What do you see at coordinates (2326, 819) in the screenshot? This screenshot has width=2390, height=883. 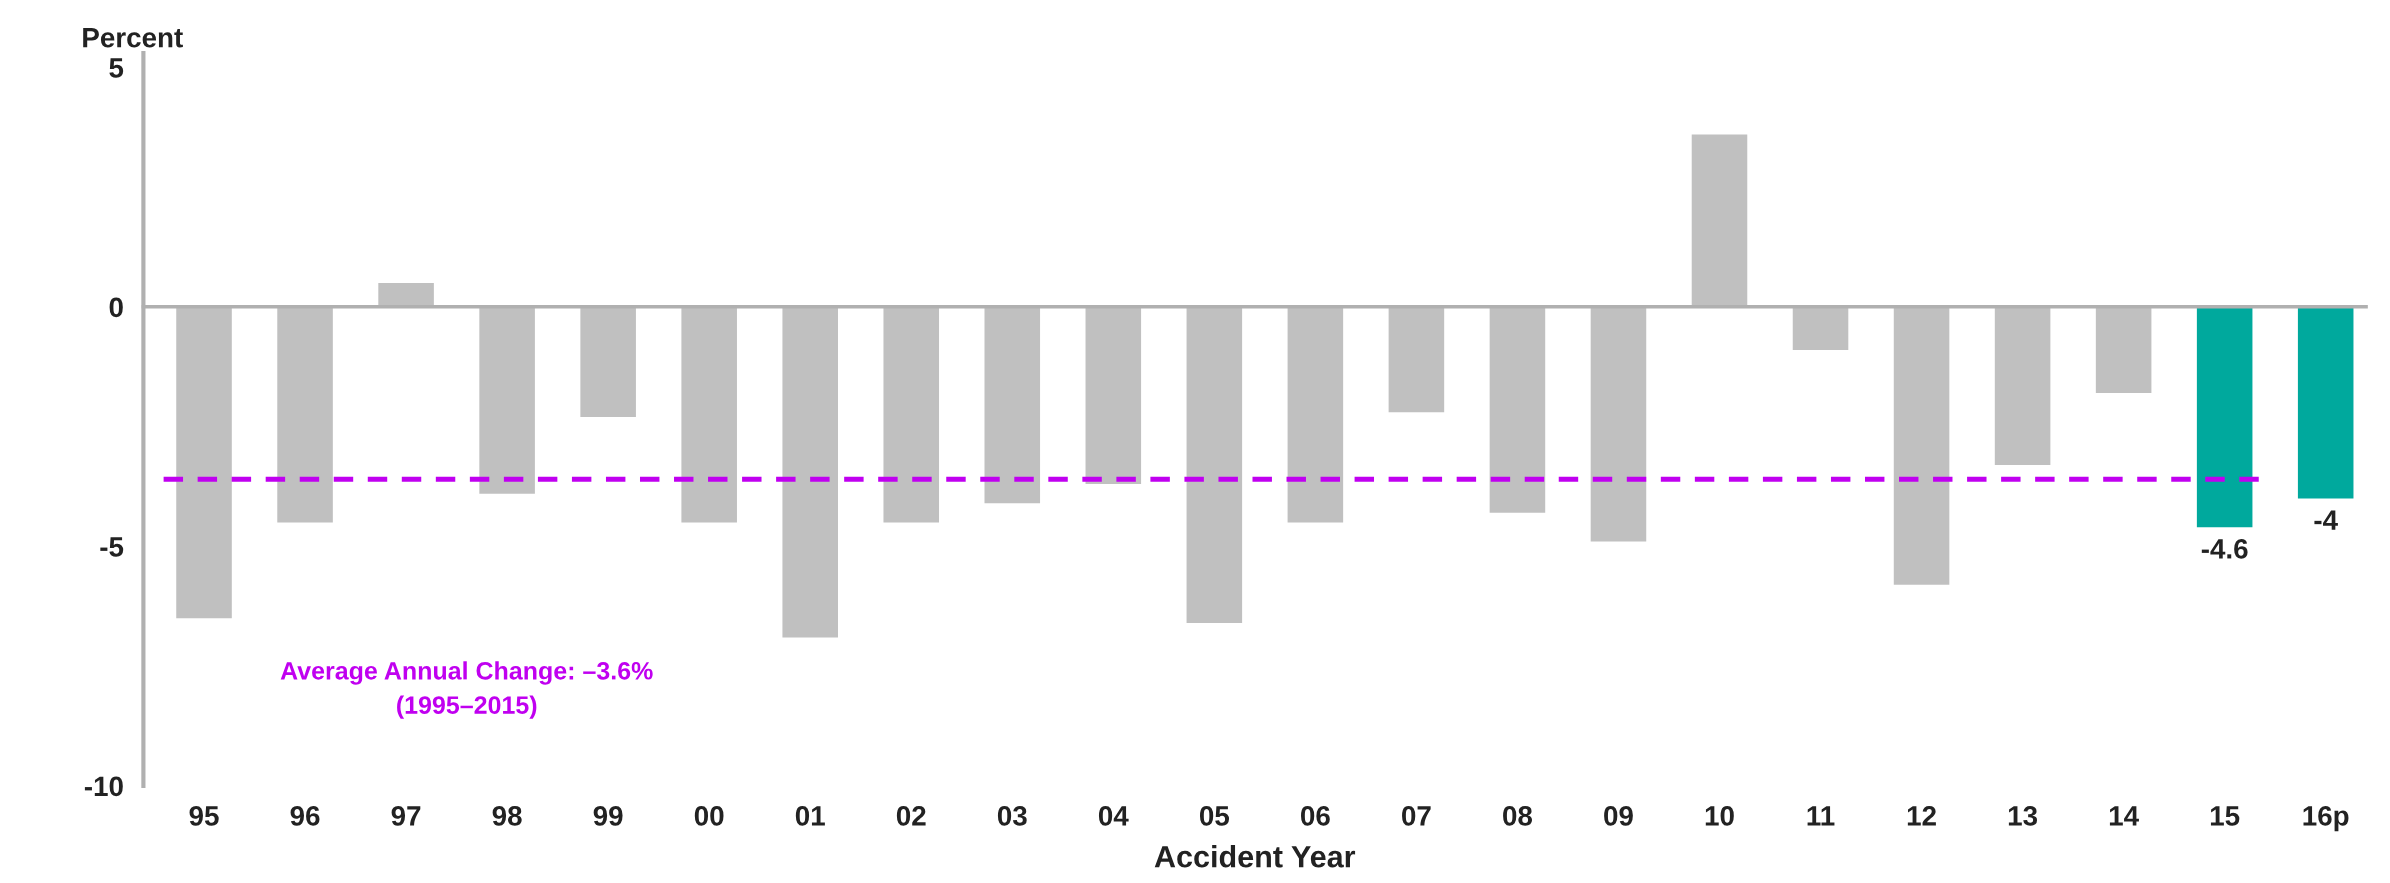 I see `x-tick-label: 16p` at bounding box center [2326, 819].